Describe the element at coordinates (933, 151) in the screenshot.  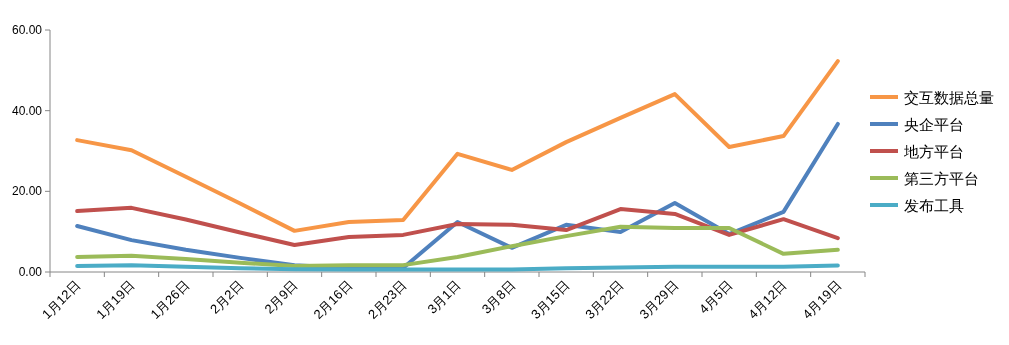
I see `legend-label: 地方平台` at that location.